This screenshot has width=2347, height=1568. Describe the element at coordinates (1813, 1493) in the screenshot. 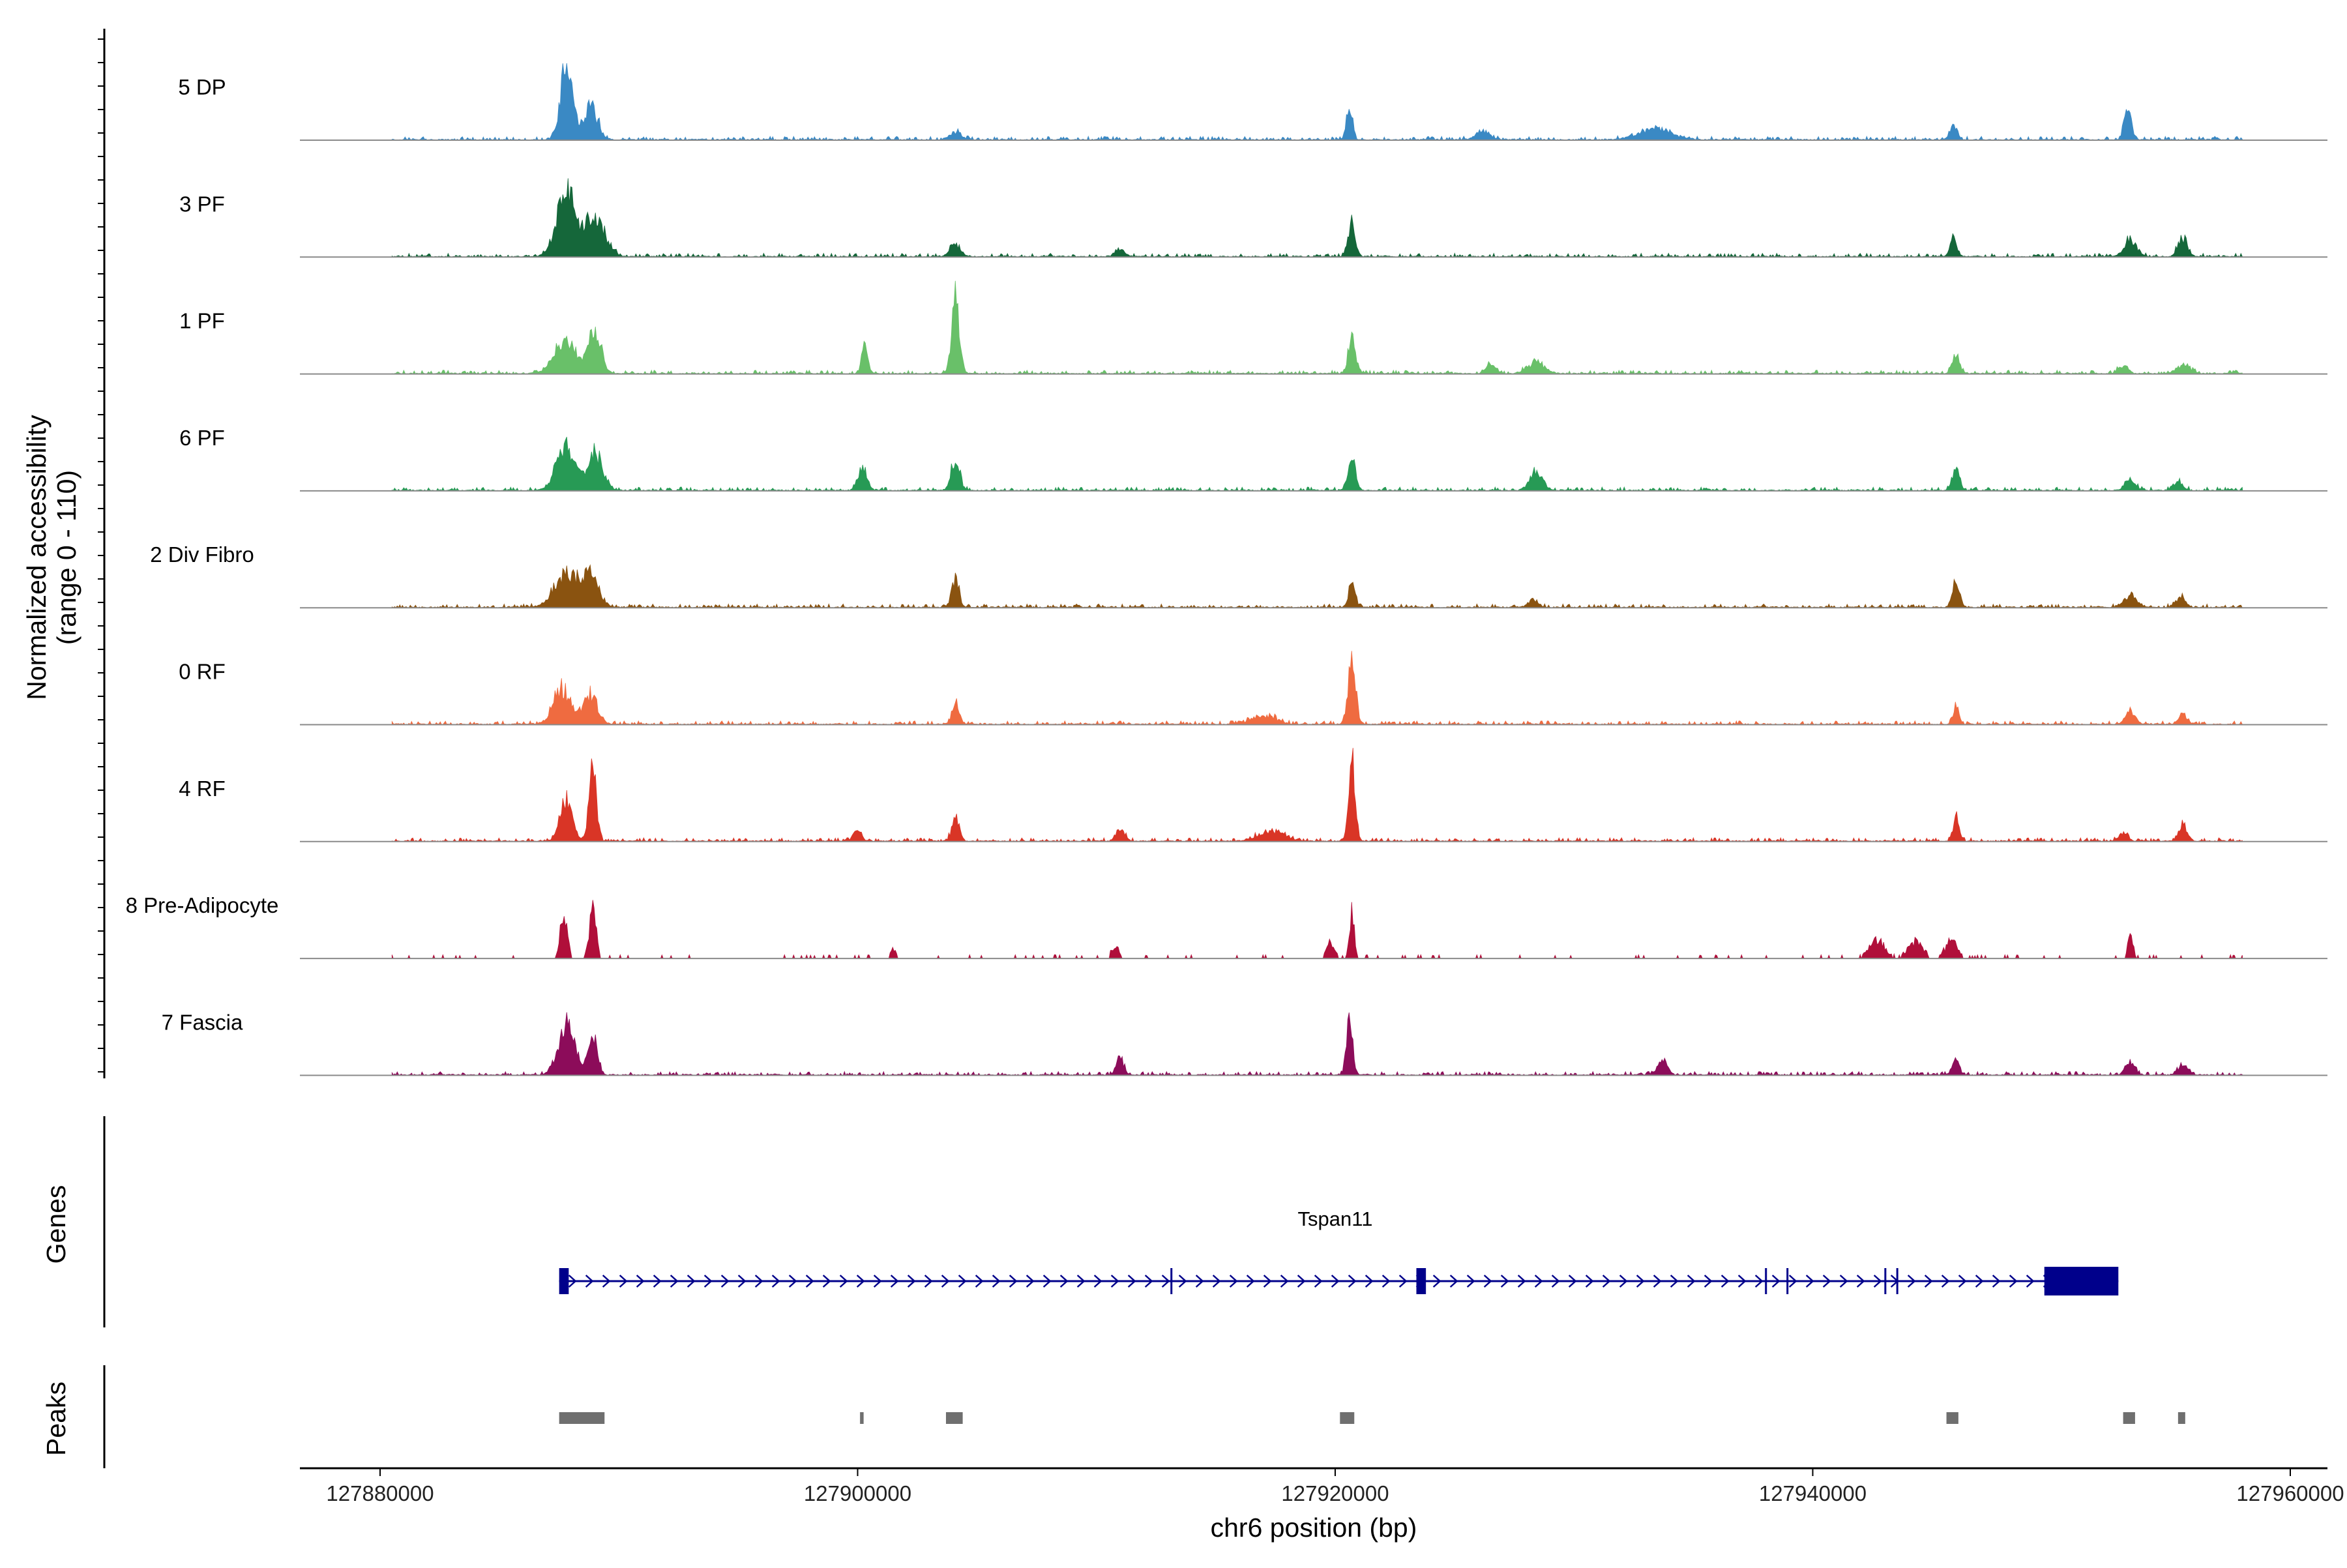

I see `x-tick-label: 127940000` at that location.